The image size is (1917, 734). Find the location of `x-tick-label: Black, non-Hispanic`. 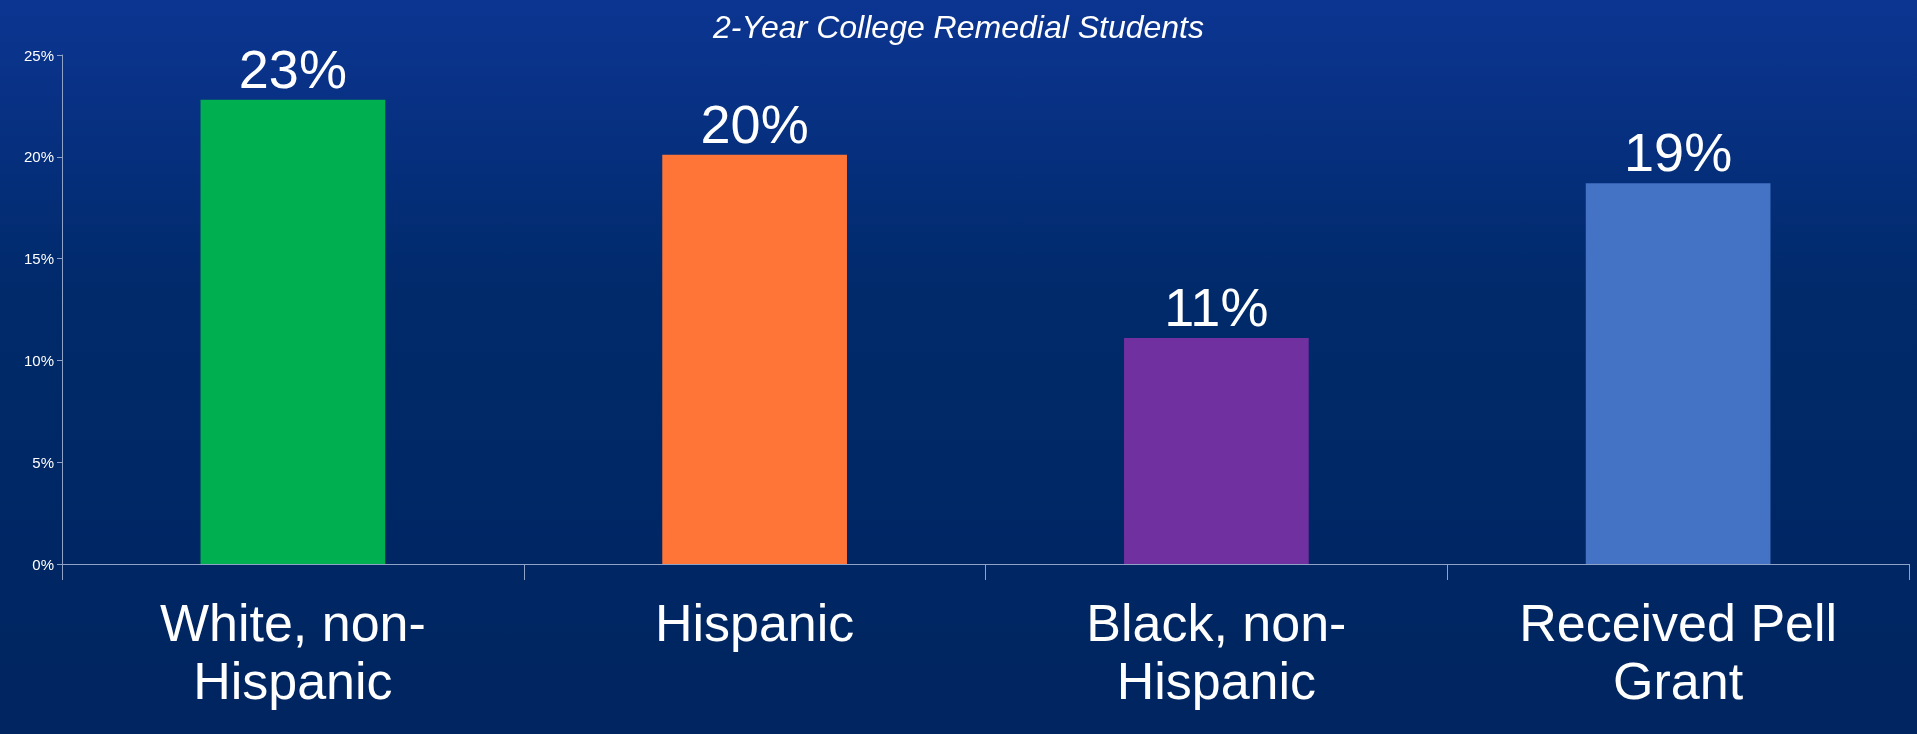

x-tick-label: Black, non-Hispanic is located at coordinates (1216, 652).